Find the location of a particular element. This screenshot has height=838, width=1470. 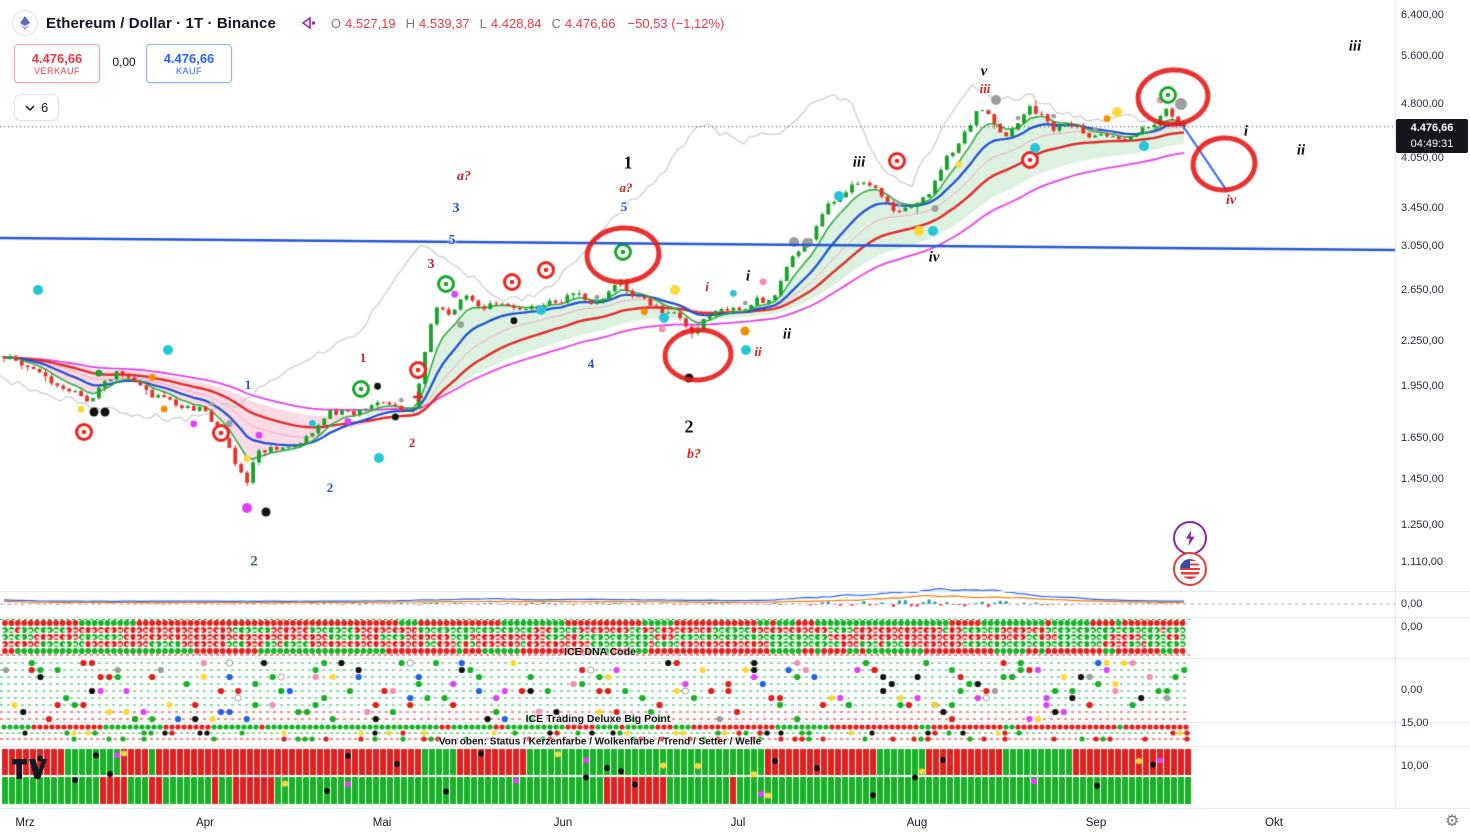

interval-value: 6 is located at coordinates (45, 107).